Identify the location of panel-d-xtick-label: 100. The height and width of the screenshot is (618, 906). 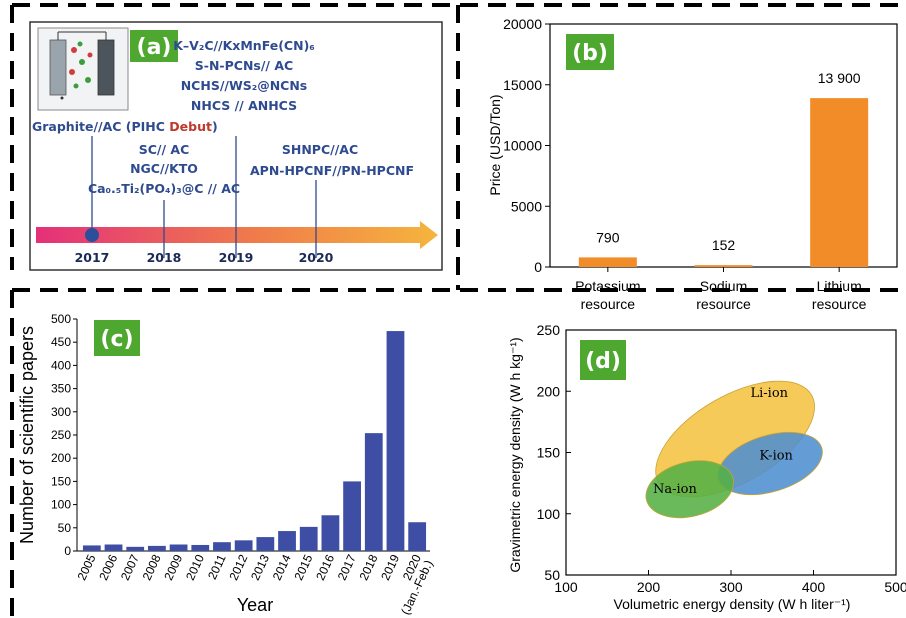
(566, 587).